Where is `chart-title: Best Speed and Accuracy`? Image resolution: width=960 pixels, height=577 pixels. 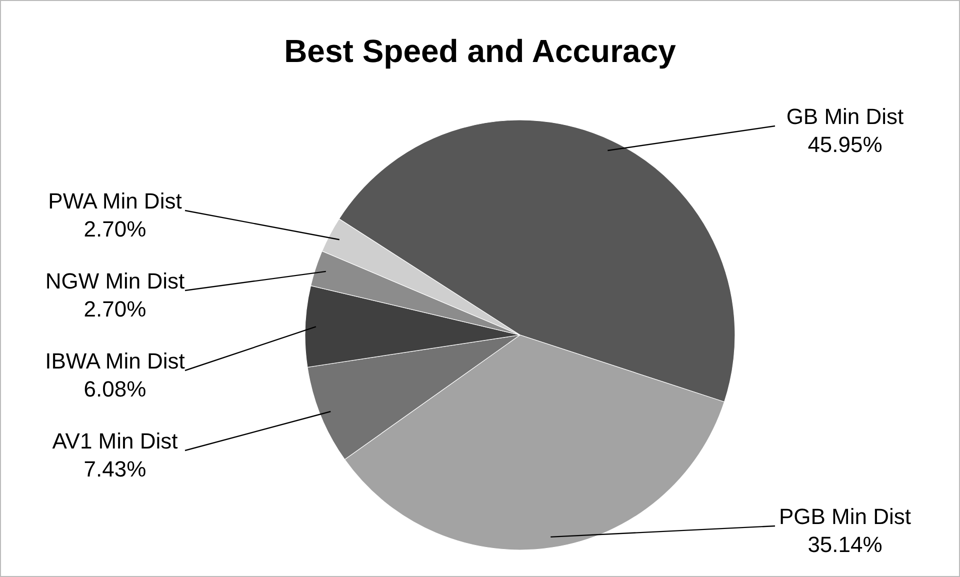
chart-title: Best Speed and Accuracy is located at coordinates (480, 51).